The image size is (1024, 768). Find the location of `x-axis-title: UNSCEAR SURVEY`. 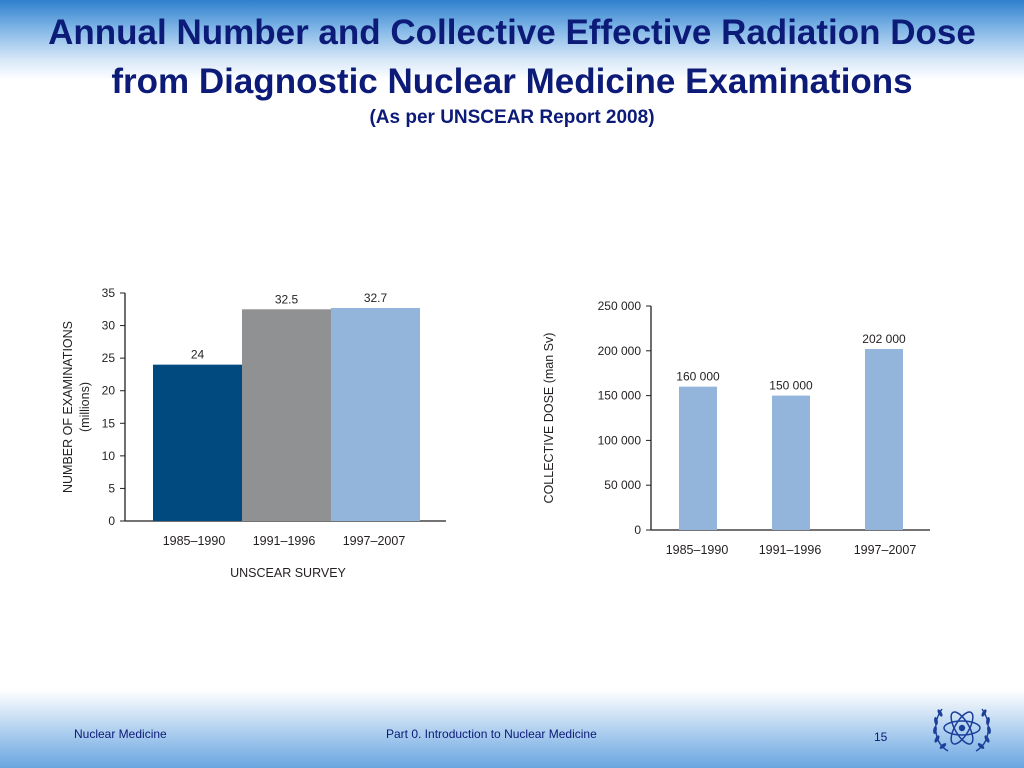

x-axis-title: UNSCEAR SURVEY is located at coordinates (288, 573).